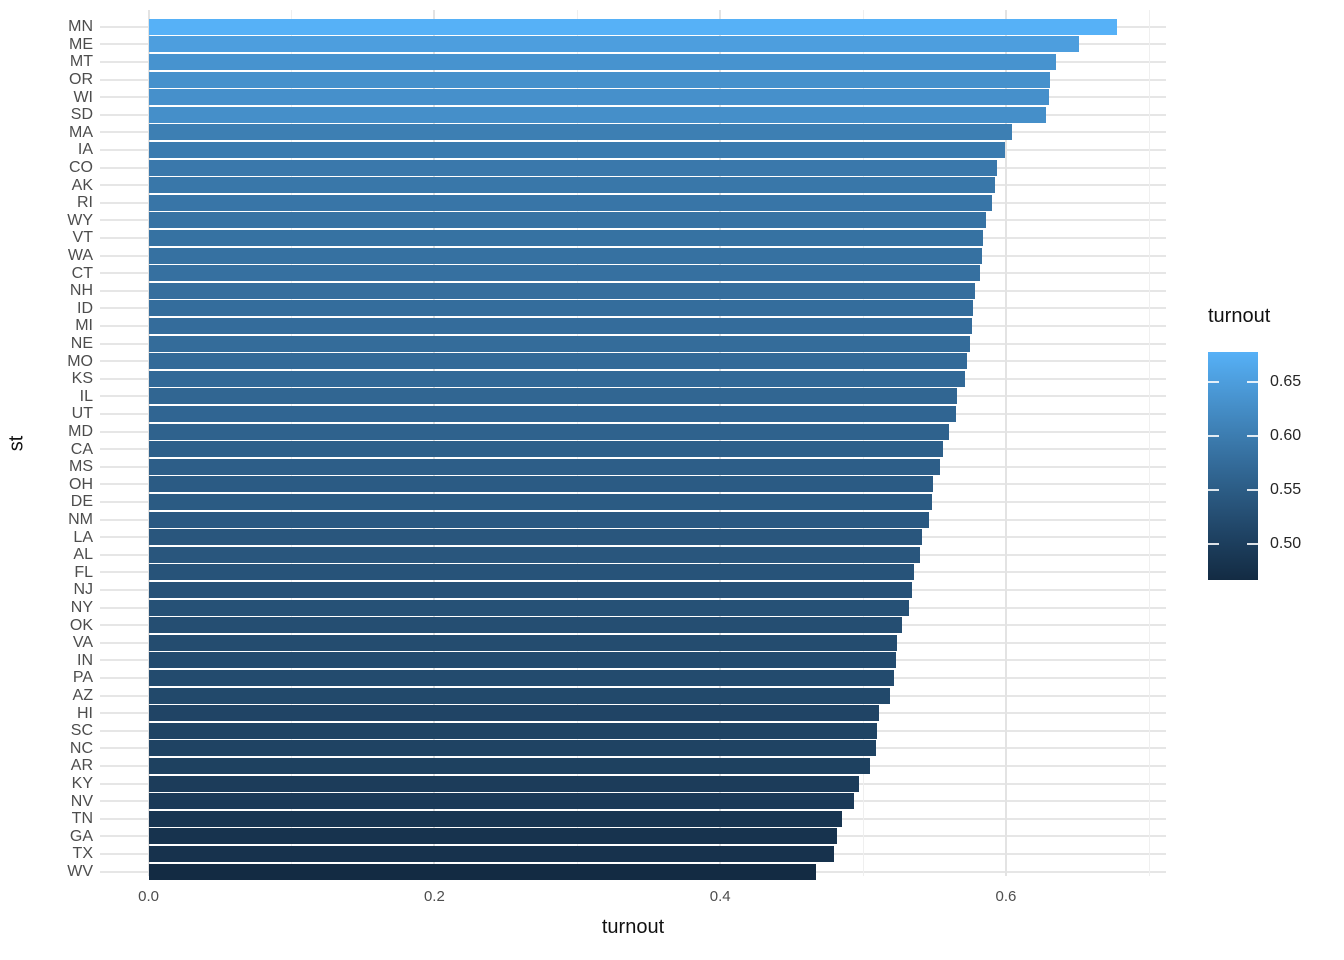 Image resolution: width=1344 pixels, height=960 pixels. I want to click on y-tick-label: AR, so click(81, 766).